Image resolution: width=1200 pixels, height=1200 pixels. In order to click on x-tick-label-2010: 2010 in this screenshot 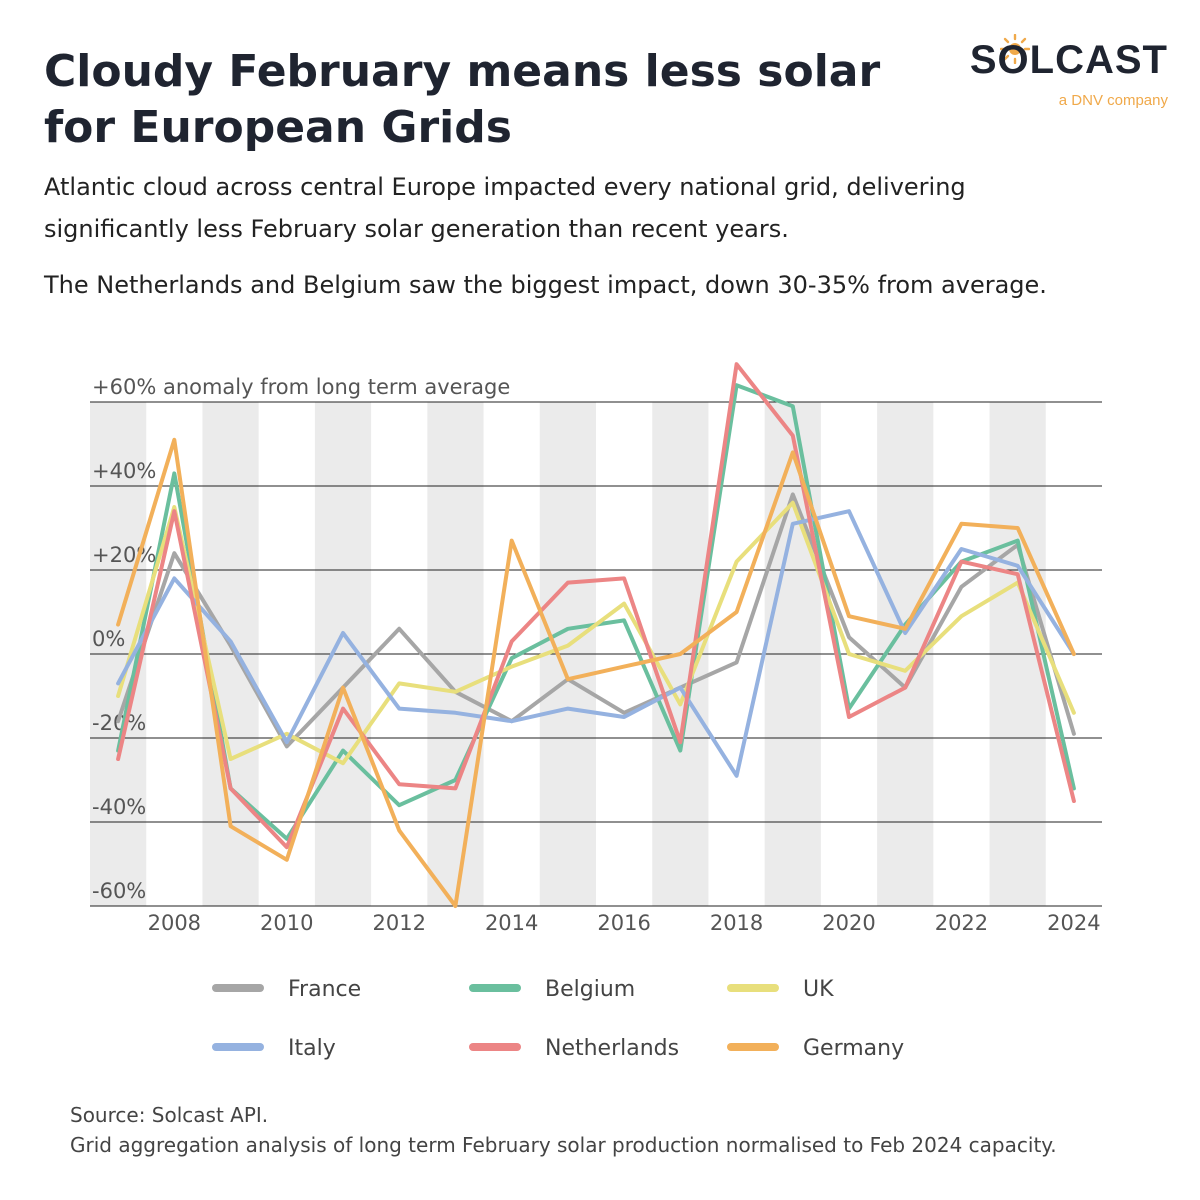, I will do `click(286, 923)`.